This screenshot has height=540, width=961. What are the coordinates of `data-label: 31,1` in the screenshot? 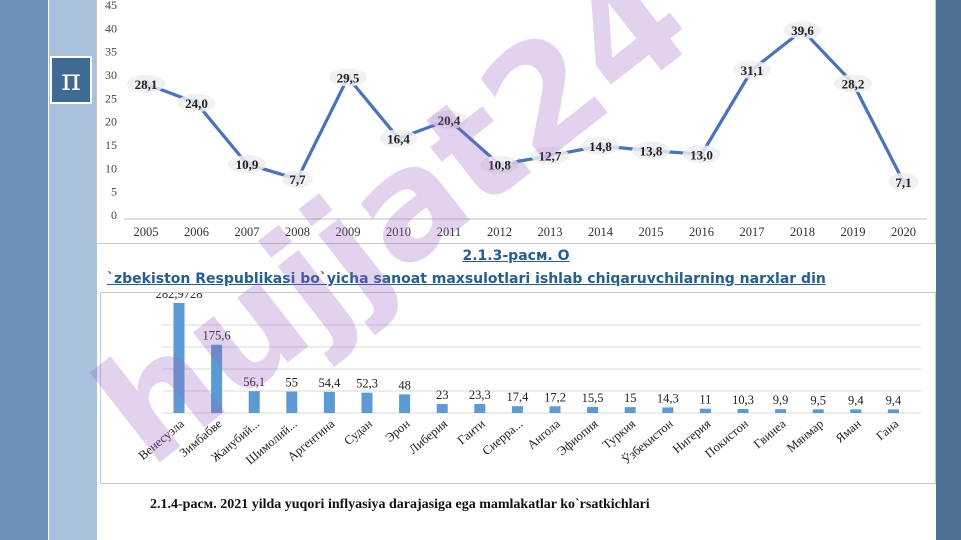 It's located at (752, 70).